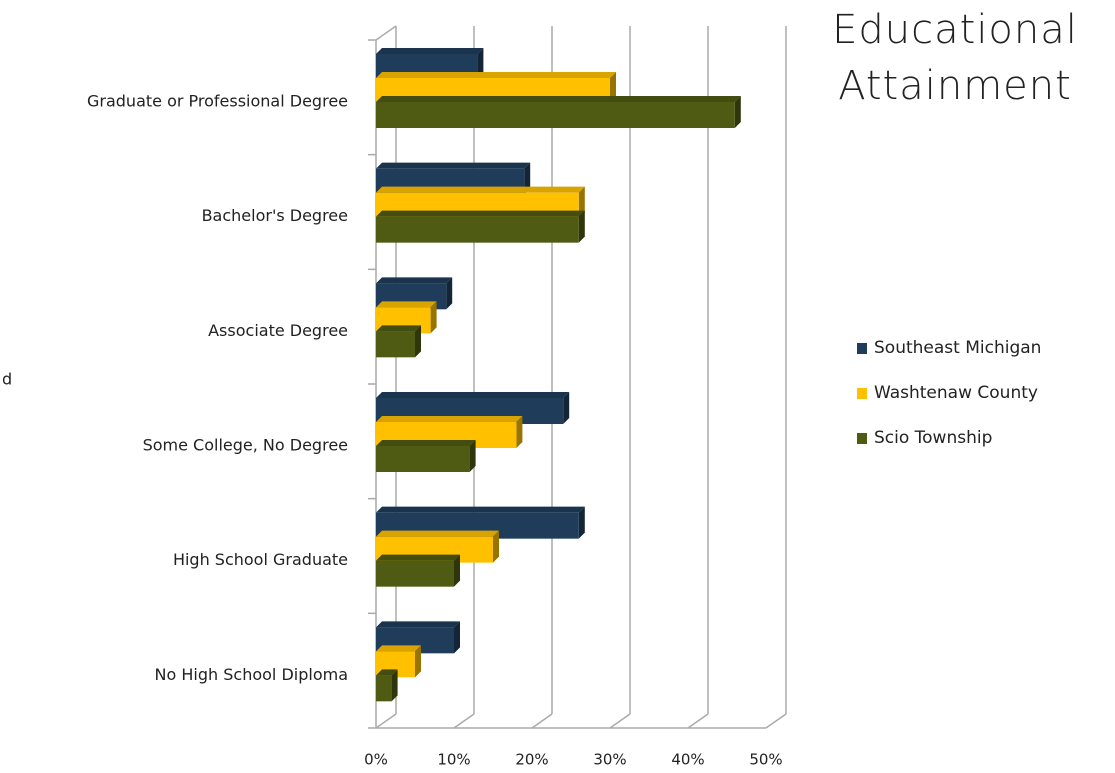  Describe the element at coordinates (275, 215) in the screenshot. I see `y-tick-label: Bachelor's Degree` at that location.